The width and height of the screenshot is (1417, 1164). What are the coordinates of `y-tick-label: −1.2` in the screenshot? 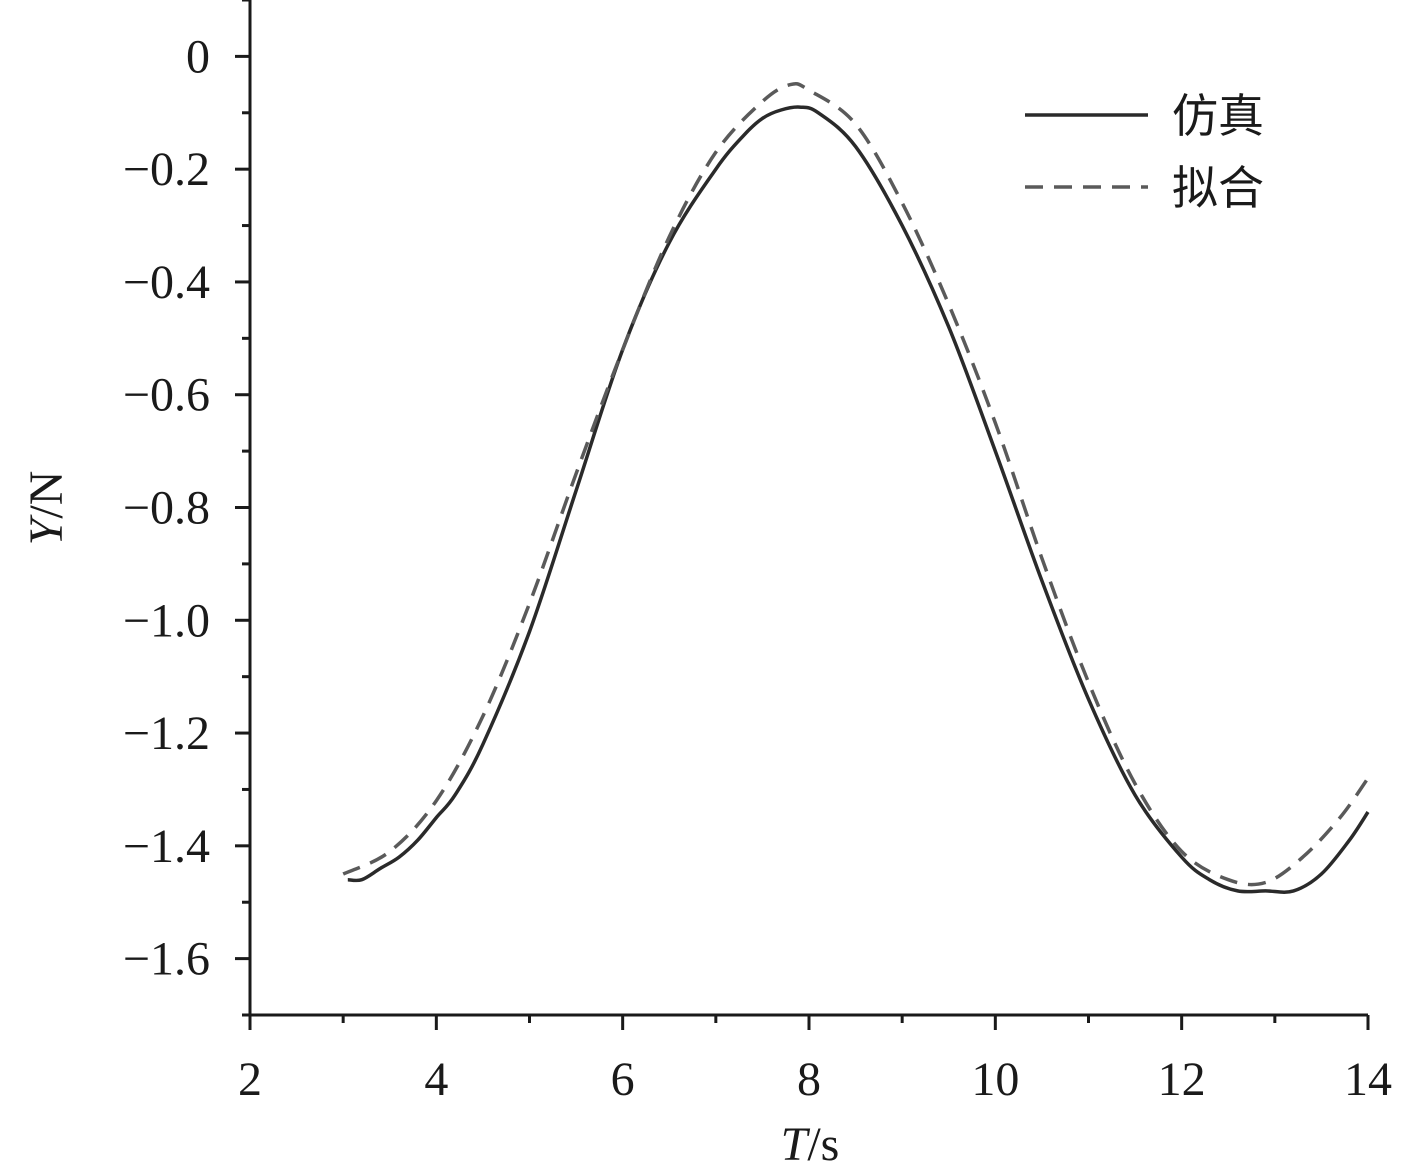 It's located at (166, 733).